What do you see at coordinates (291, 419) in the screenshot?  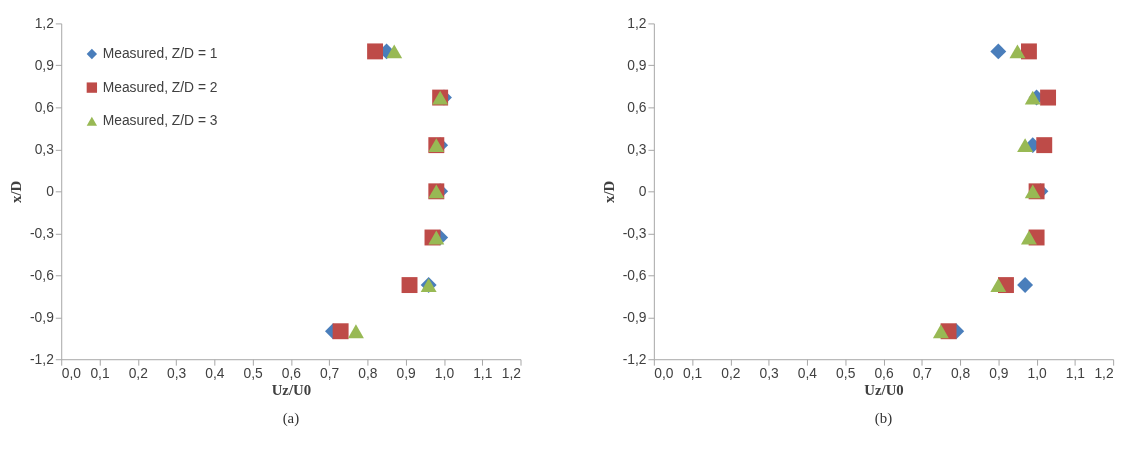 I see `text: (a)` at bounding box center [291, 419].